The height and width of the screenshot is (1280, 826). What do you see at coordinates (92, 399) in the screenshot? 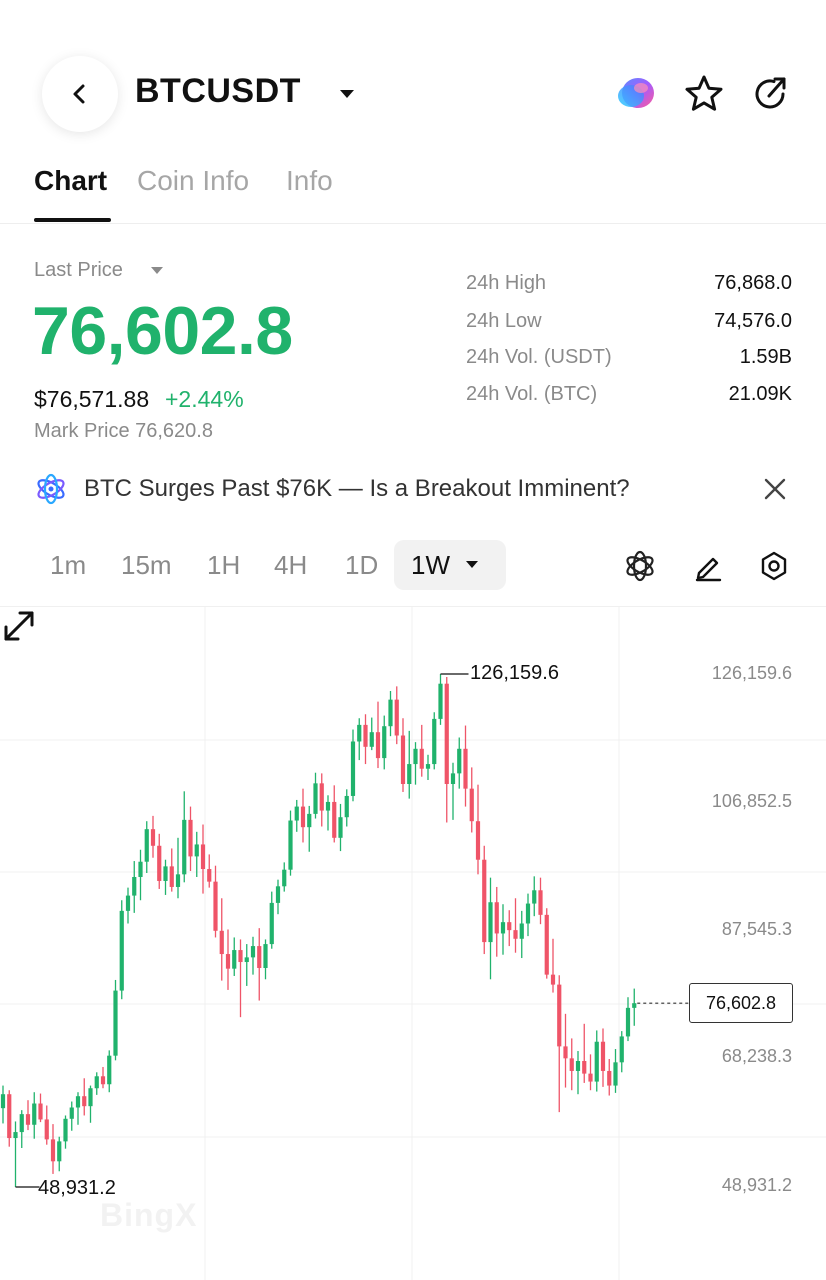
I see `usd-price: $76,571.88` at bounding box center [92, 399].